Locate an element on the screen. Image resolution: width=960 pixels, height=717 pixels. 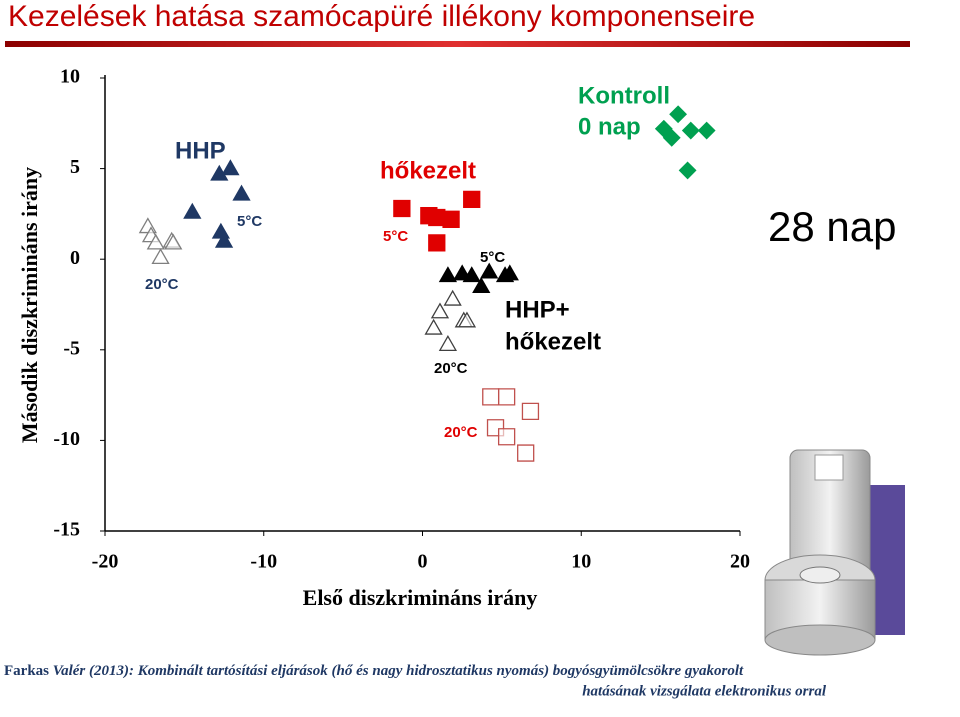
y-tick-label: 10 is located at coordinates (70, 77).